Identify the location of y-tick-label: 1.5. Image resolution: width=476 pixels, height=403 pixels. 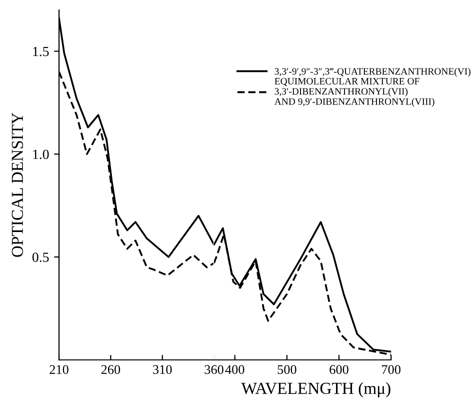
(41, 51).